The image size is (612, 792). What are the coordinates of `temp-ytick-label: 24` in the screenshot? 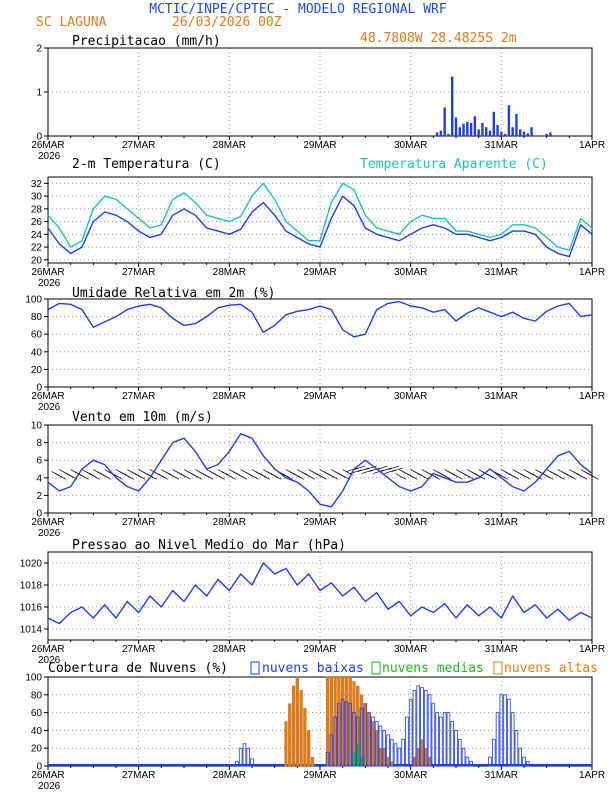 It's located at (37, 235).